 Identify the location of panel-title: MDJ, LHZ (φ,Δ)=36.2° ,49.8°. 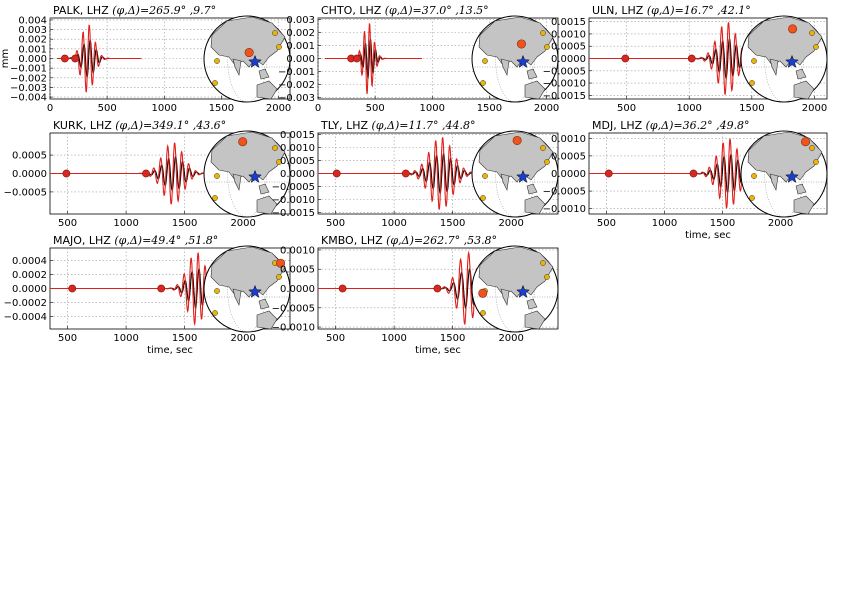
(671, 125).